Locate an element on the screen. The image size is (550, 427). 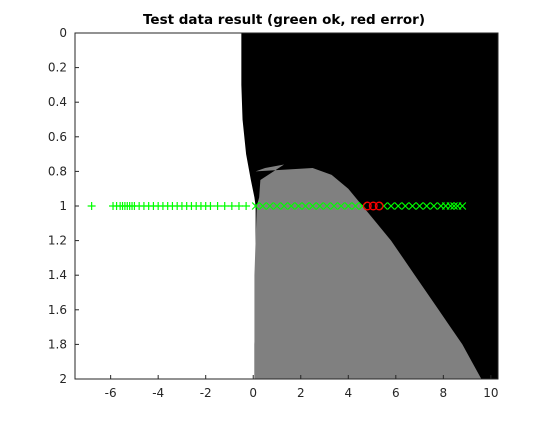
data-markers is located at coordinates (277, 206).